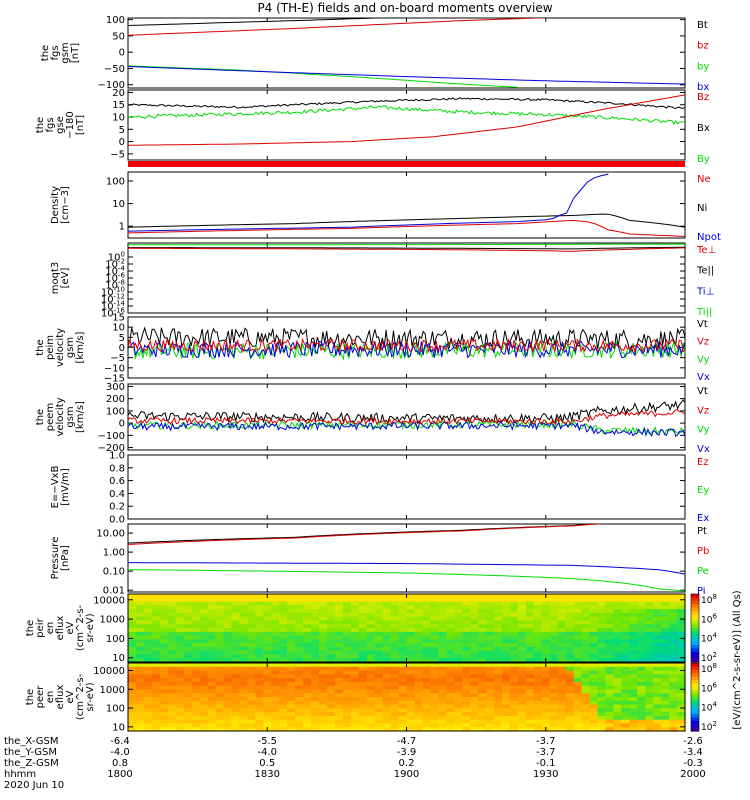 This screenshot has width=750, height=800. I want to click on y-axis-label: eflux, so click(60, 628).